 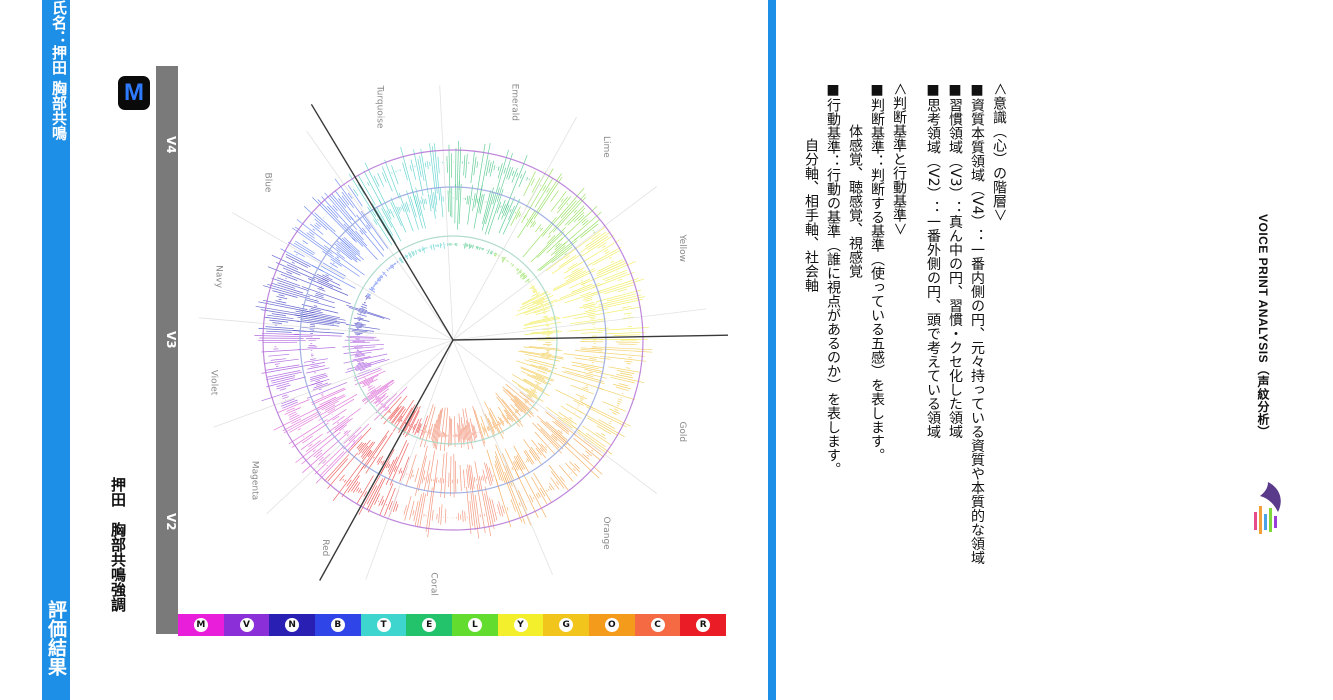 What do you see at coordinates (682, 247) in the screenshot?
I see `sector-label: Yellow` at bounding box center [682, 247].